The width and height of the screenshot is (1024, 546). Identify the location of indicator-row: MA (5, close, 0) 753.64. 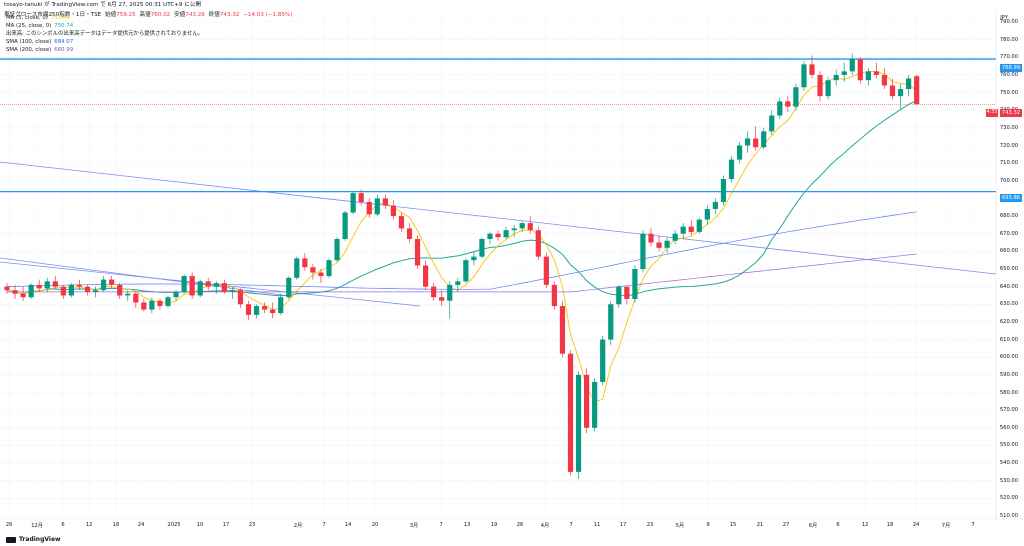
(38, 18).